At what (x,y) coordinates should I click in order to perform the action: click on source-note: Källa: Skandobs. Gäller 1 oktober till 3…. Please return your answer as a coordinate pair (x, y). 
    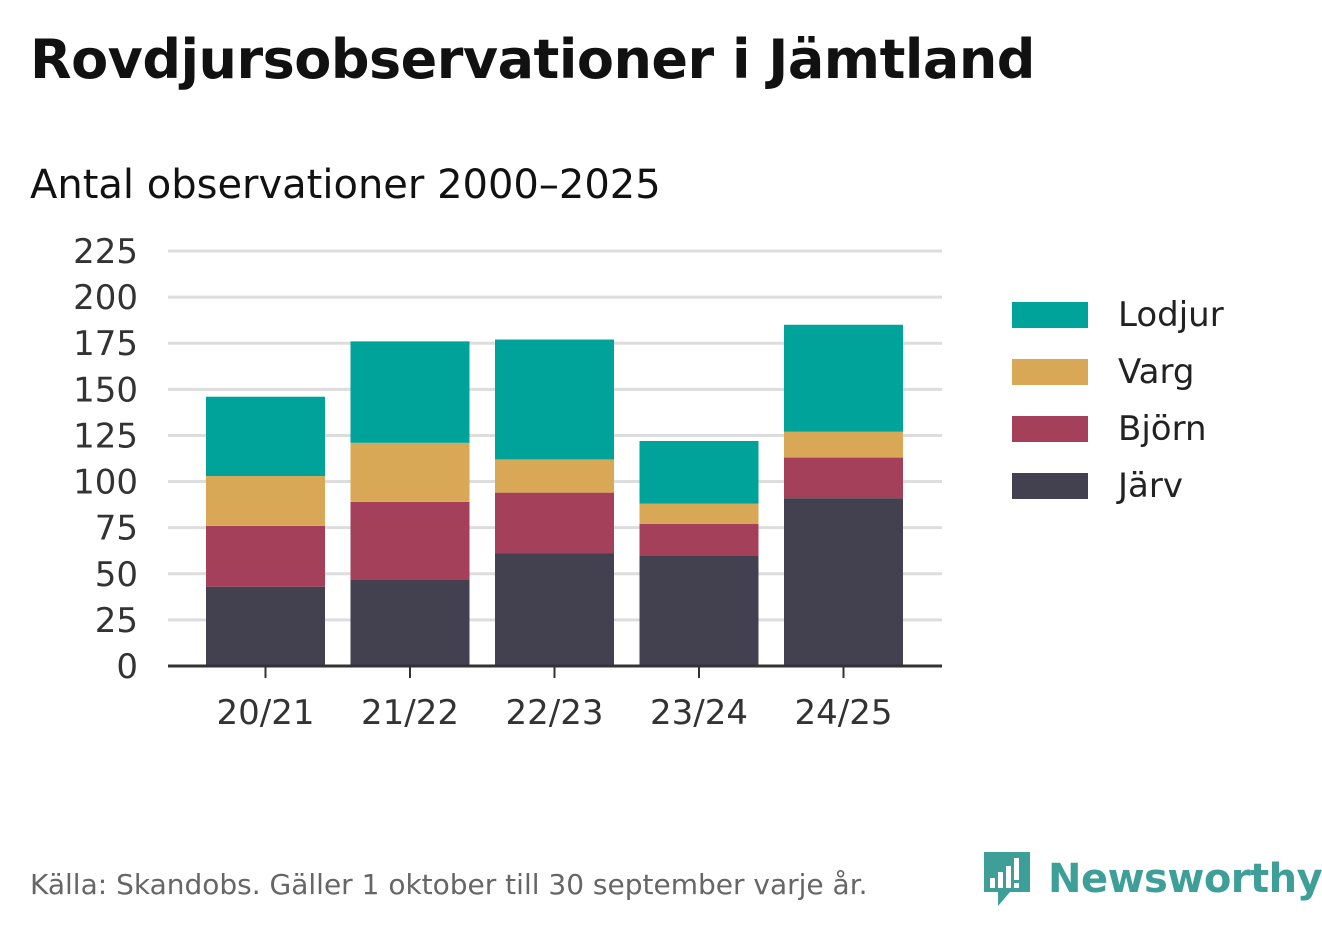
    Looking at the image, I should click on (449, 884).